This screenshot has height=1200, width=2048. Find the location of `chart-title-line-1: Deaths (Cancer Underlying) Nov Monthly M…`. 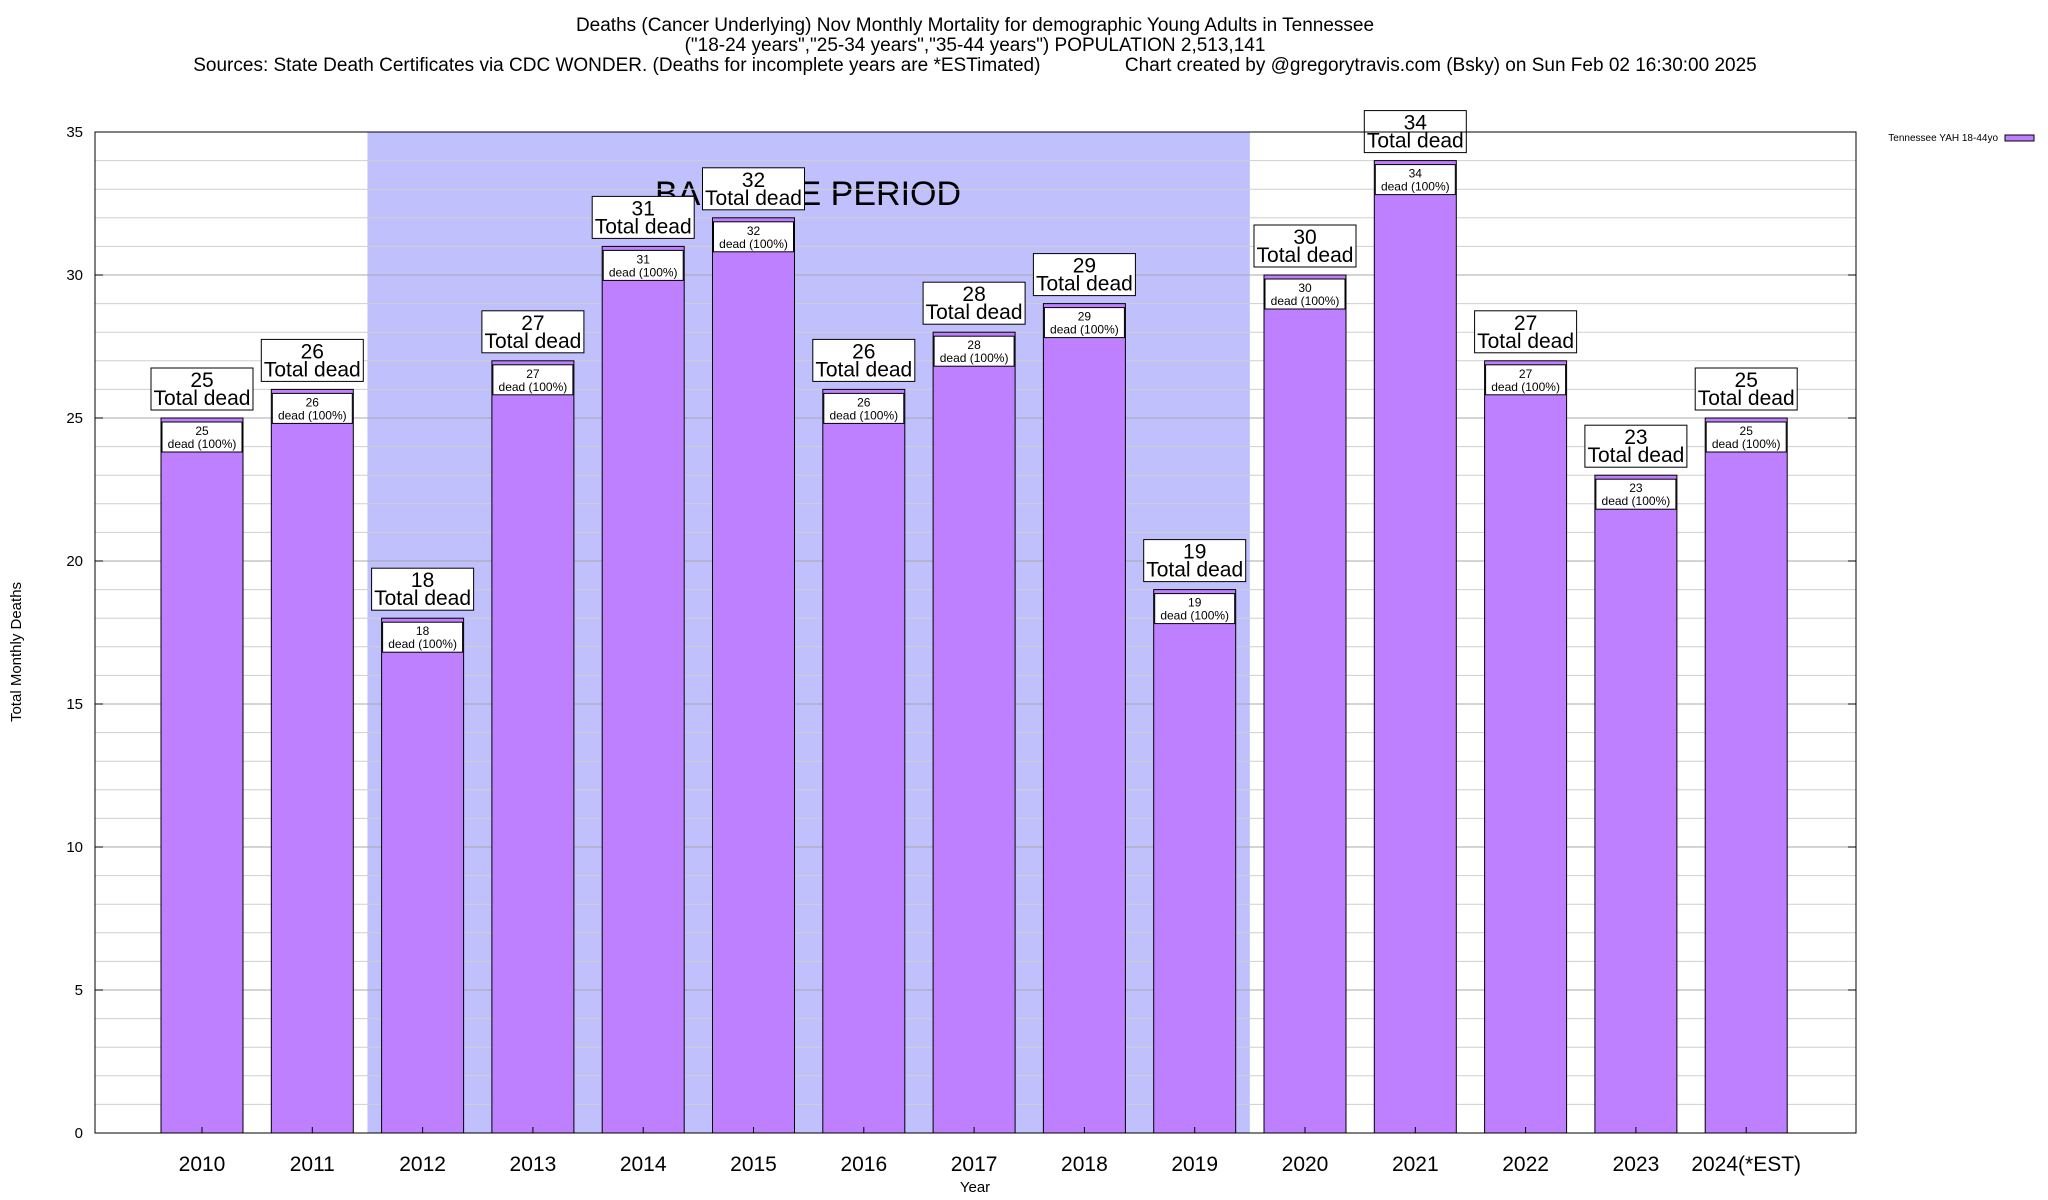

chart-title-line-1: Deaths (Cancer Underlying) Nov Monthly M… is located at coordinates (975, 25).